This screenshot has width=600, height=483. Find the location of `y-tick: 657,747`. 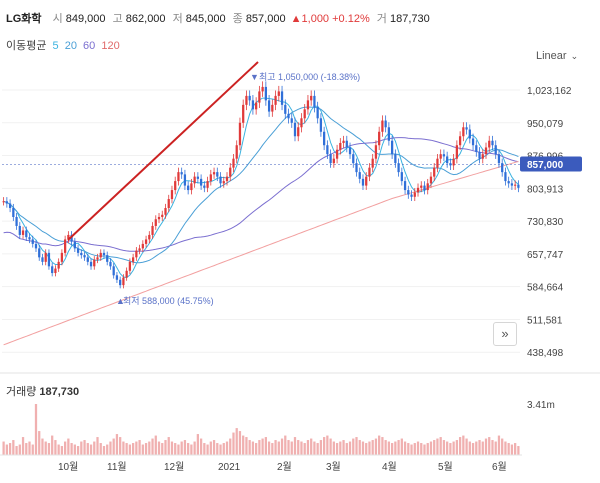

y-tick: 657,747 is located at coordinates (545, 255).